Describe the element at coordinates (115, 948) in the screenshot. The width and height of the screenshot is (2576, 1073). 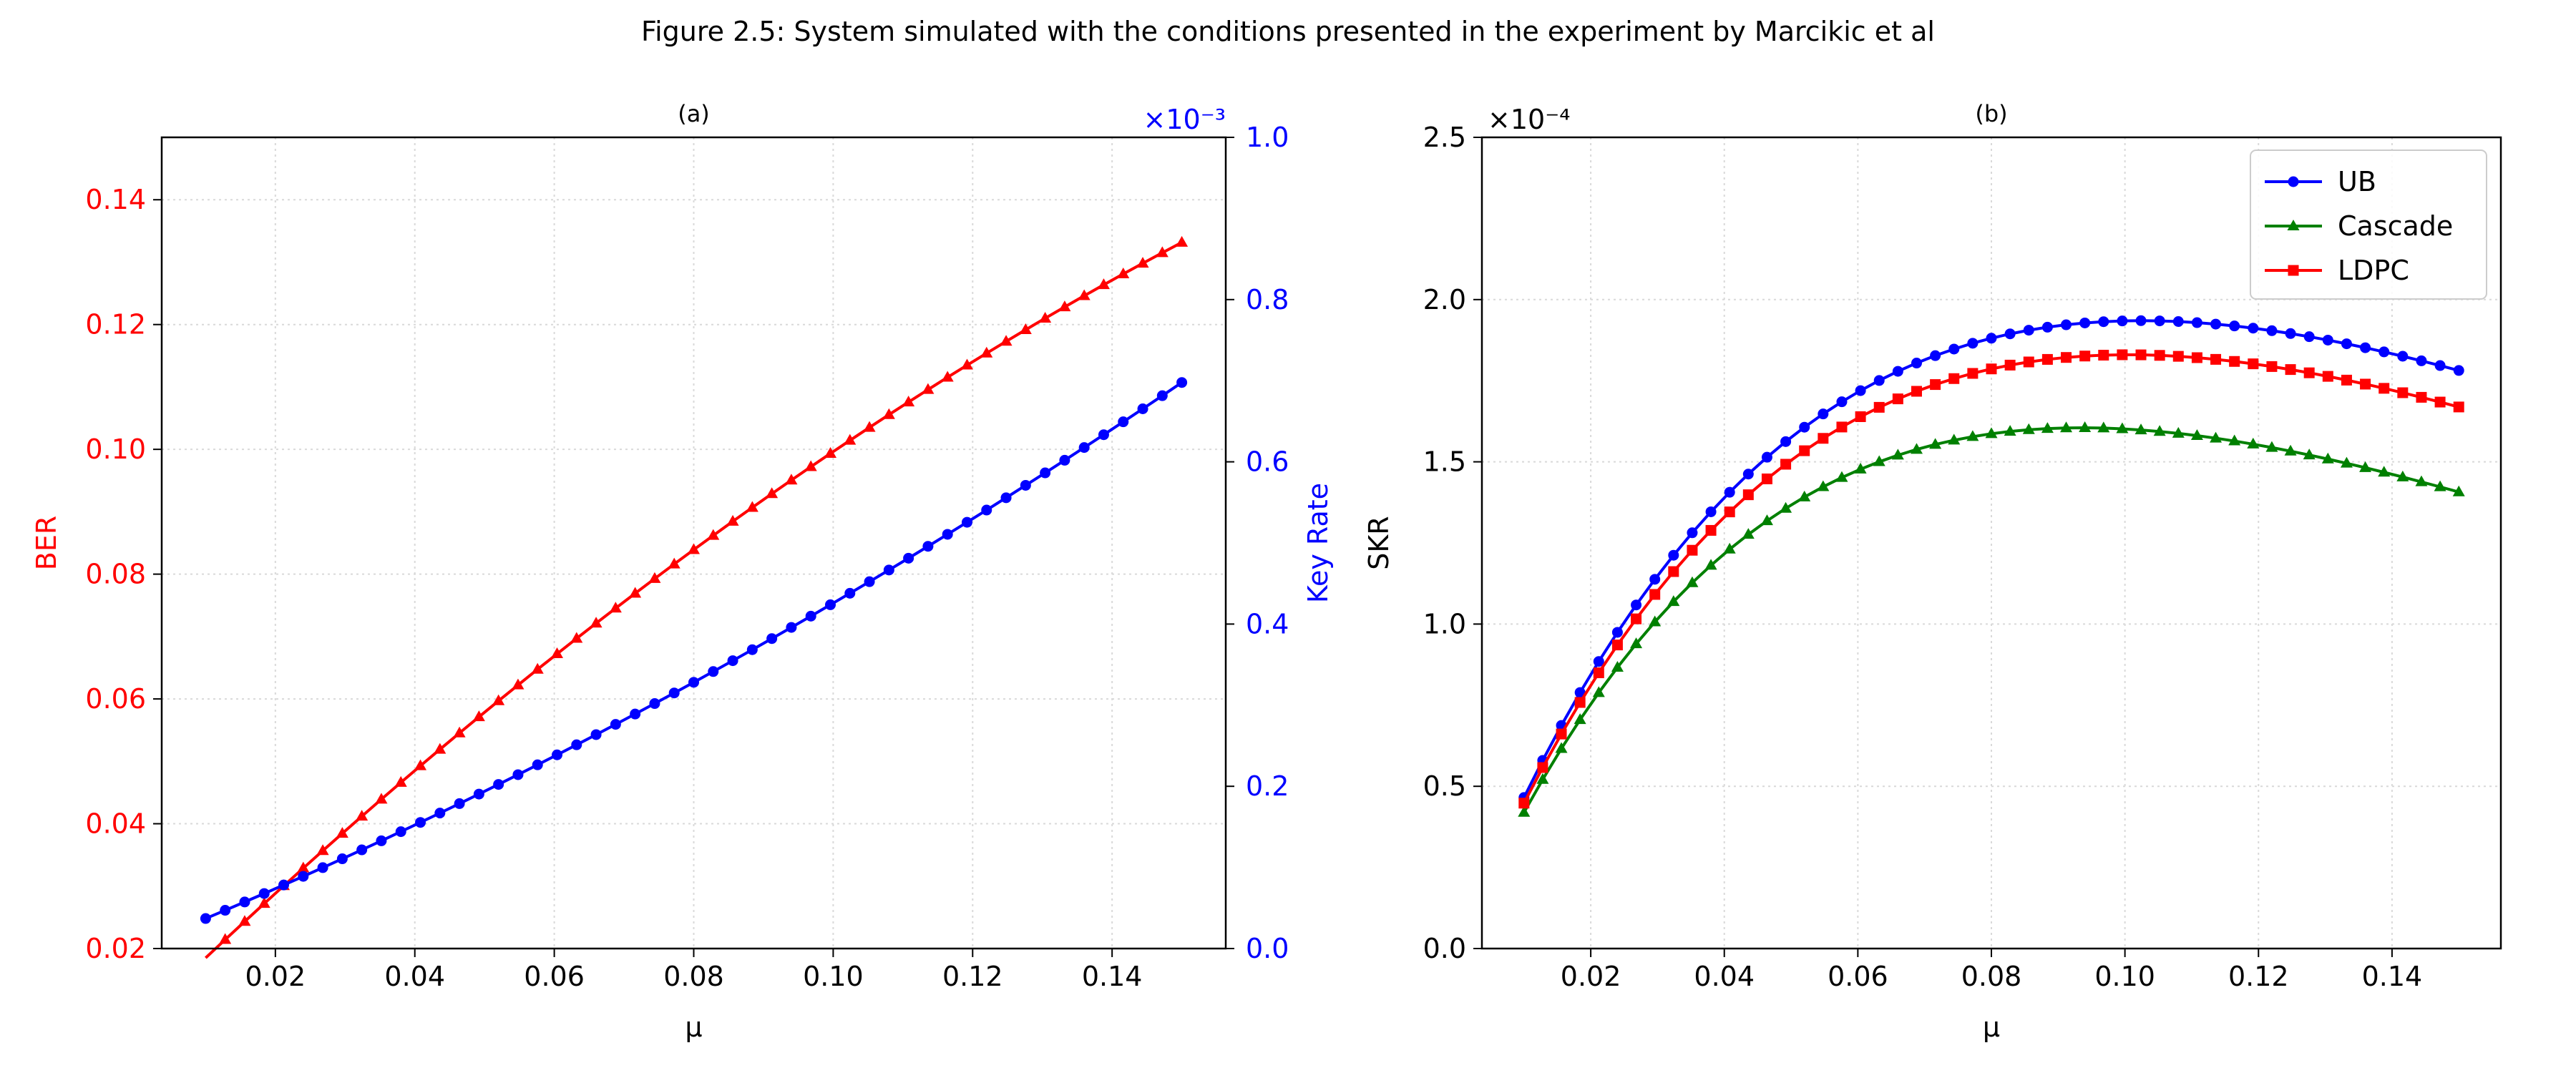
I see `chart-a-left-tick-label: 0.02` at that location.